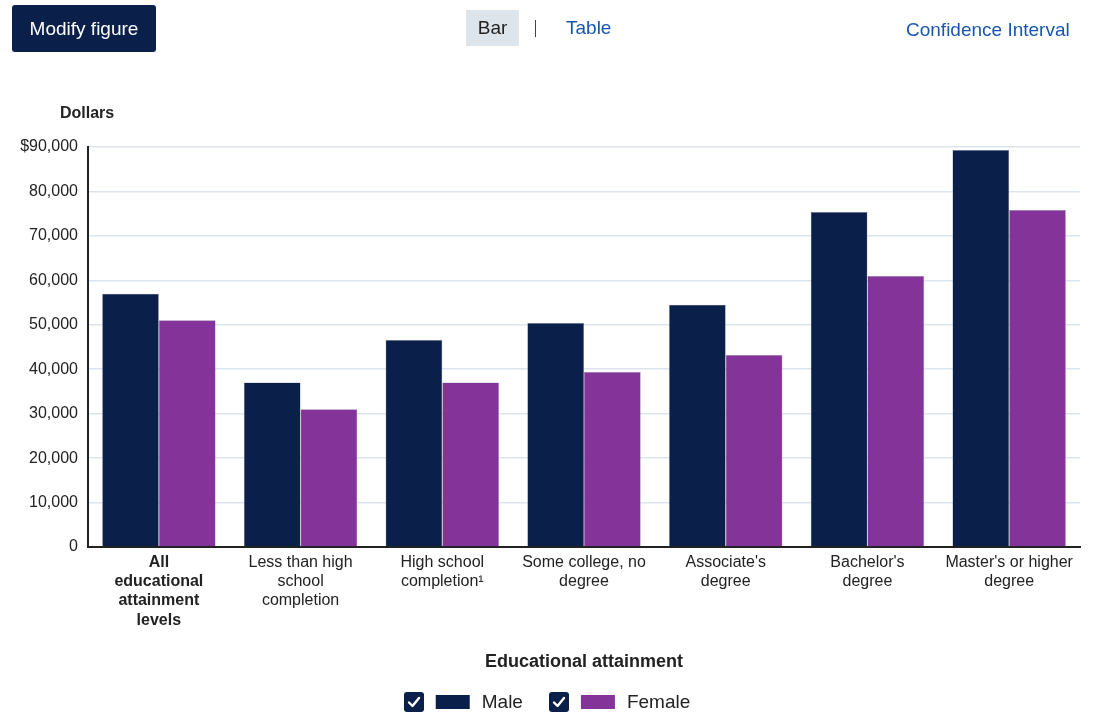  Describe the element at coordinates (442, 571) in the screenshot. I see `x-tick-label: High school completion¹` at that location.